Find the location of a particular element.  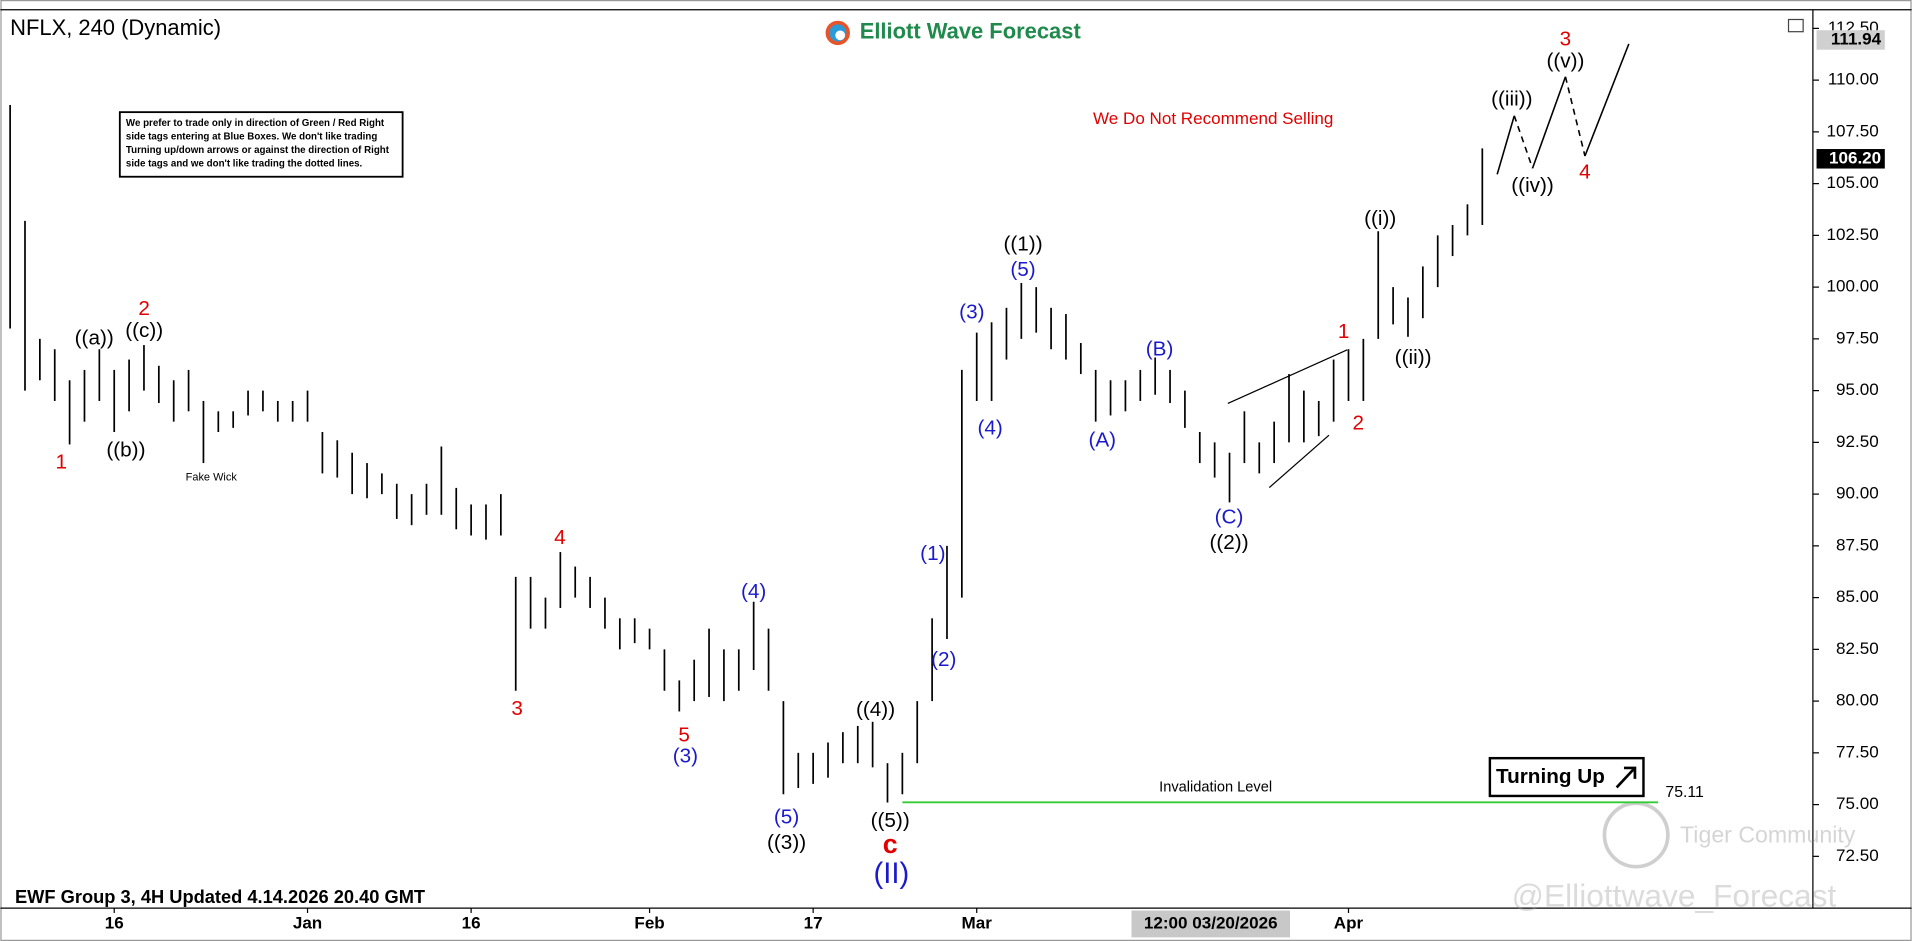

wave-label: (2) is located at coordinates (943, 659).